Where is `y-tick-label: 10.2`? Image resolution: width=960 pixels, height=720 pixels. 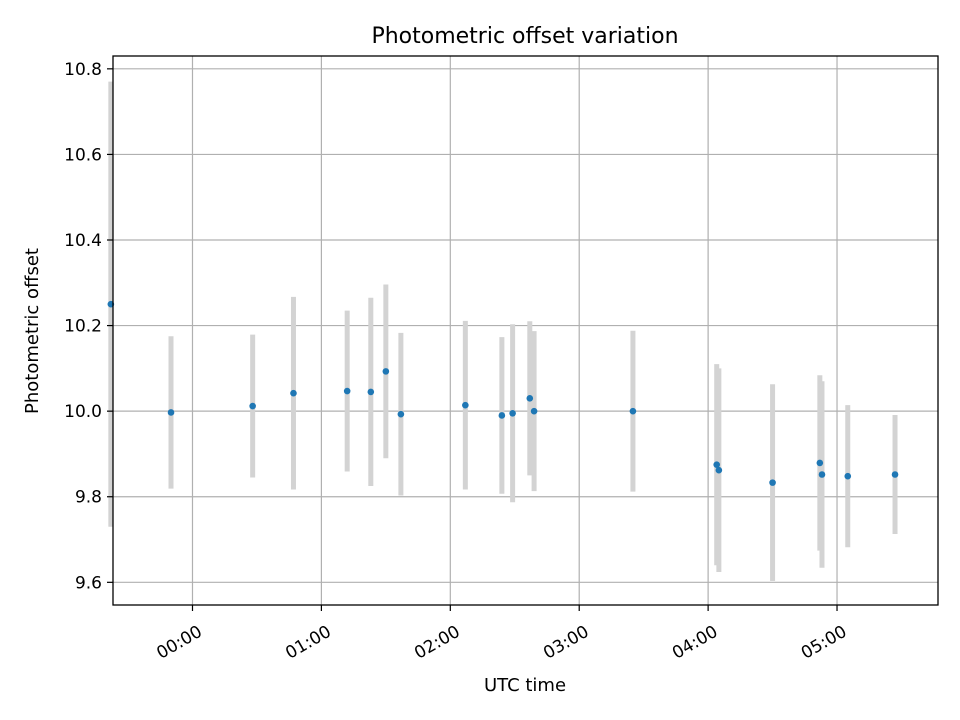 y-tick-label: 10.2 is located at coordinates (83, 327).